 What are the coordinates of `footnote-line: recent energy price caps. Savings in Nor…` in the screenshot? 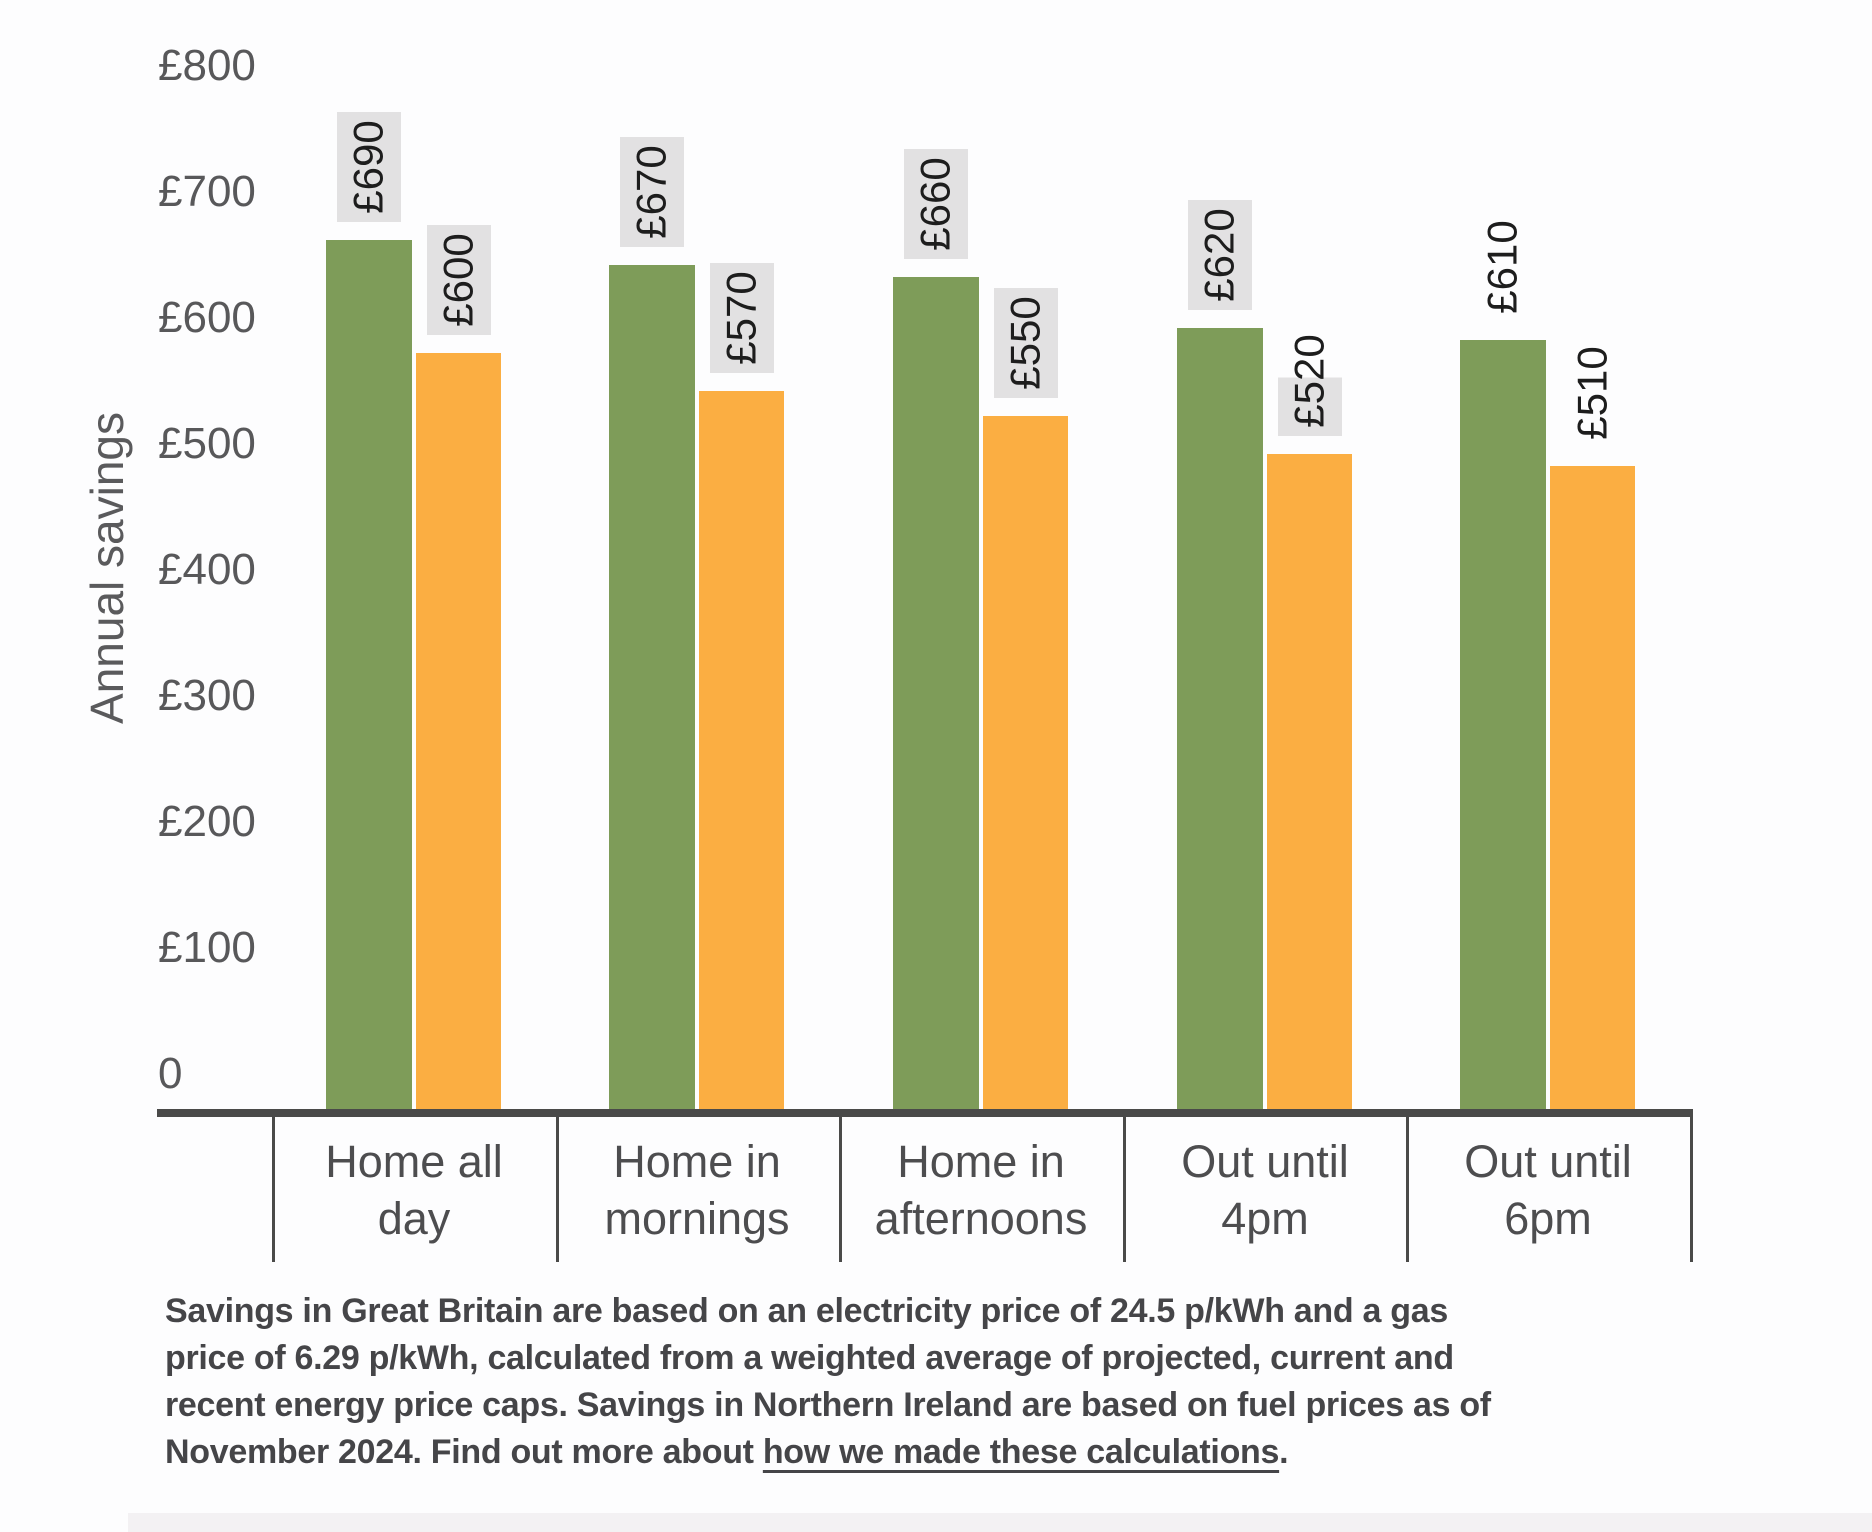 It's located at (828, 1405).